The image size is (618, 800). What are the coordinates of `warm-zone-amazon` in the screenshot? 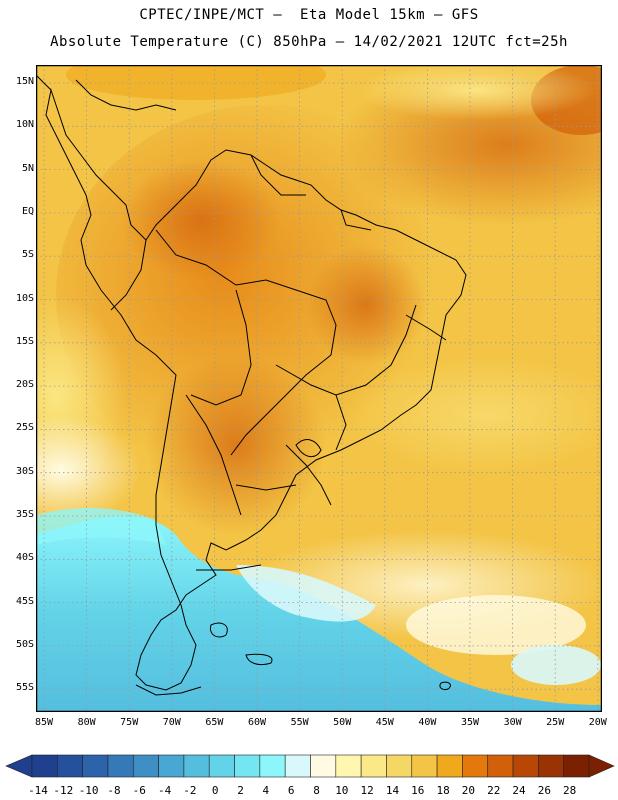 It's located at (201, 220).